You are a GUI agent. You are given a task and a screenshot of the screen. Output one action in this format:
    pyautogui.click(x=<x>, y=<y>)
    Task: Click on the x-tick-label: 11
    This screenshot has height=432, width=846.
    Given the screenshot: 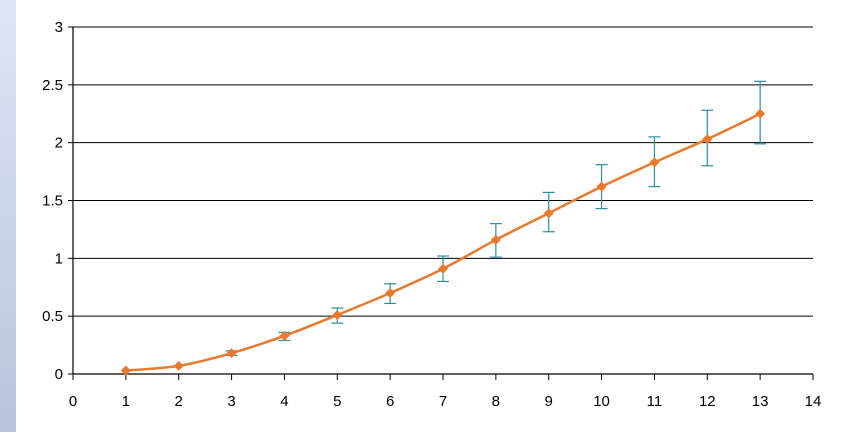 What is the action you would take?
    pyautogui.click(x=655, y=401)
    